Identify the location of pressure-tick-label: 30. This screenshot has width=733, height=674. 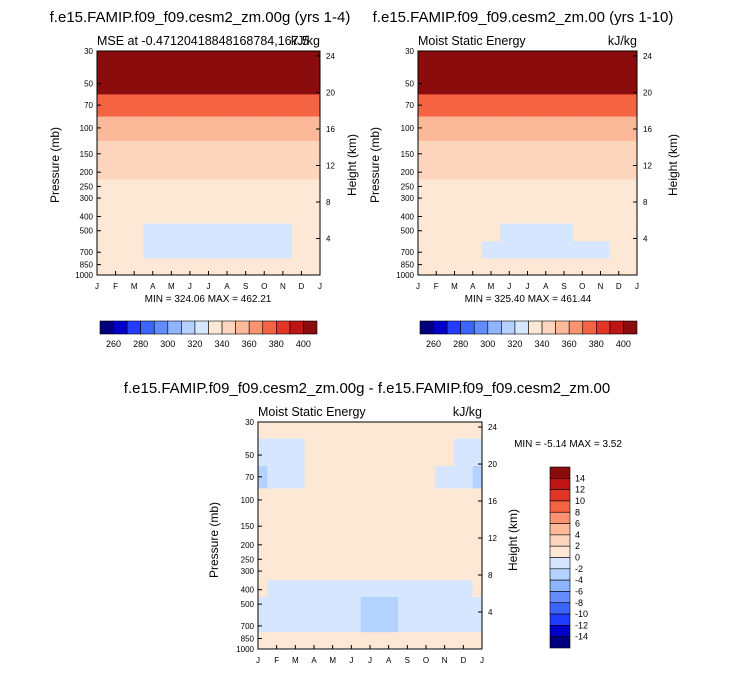
(249, 422).